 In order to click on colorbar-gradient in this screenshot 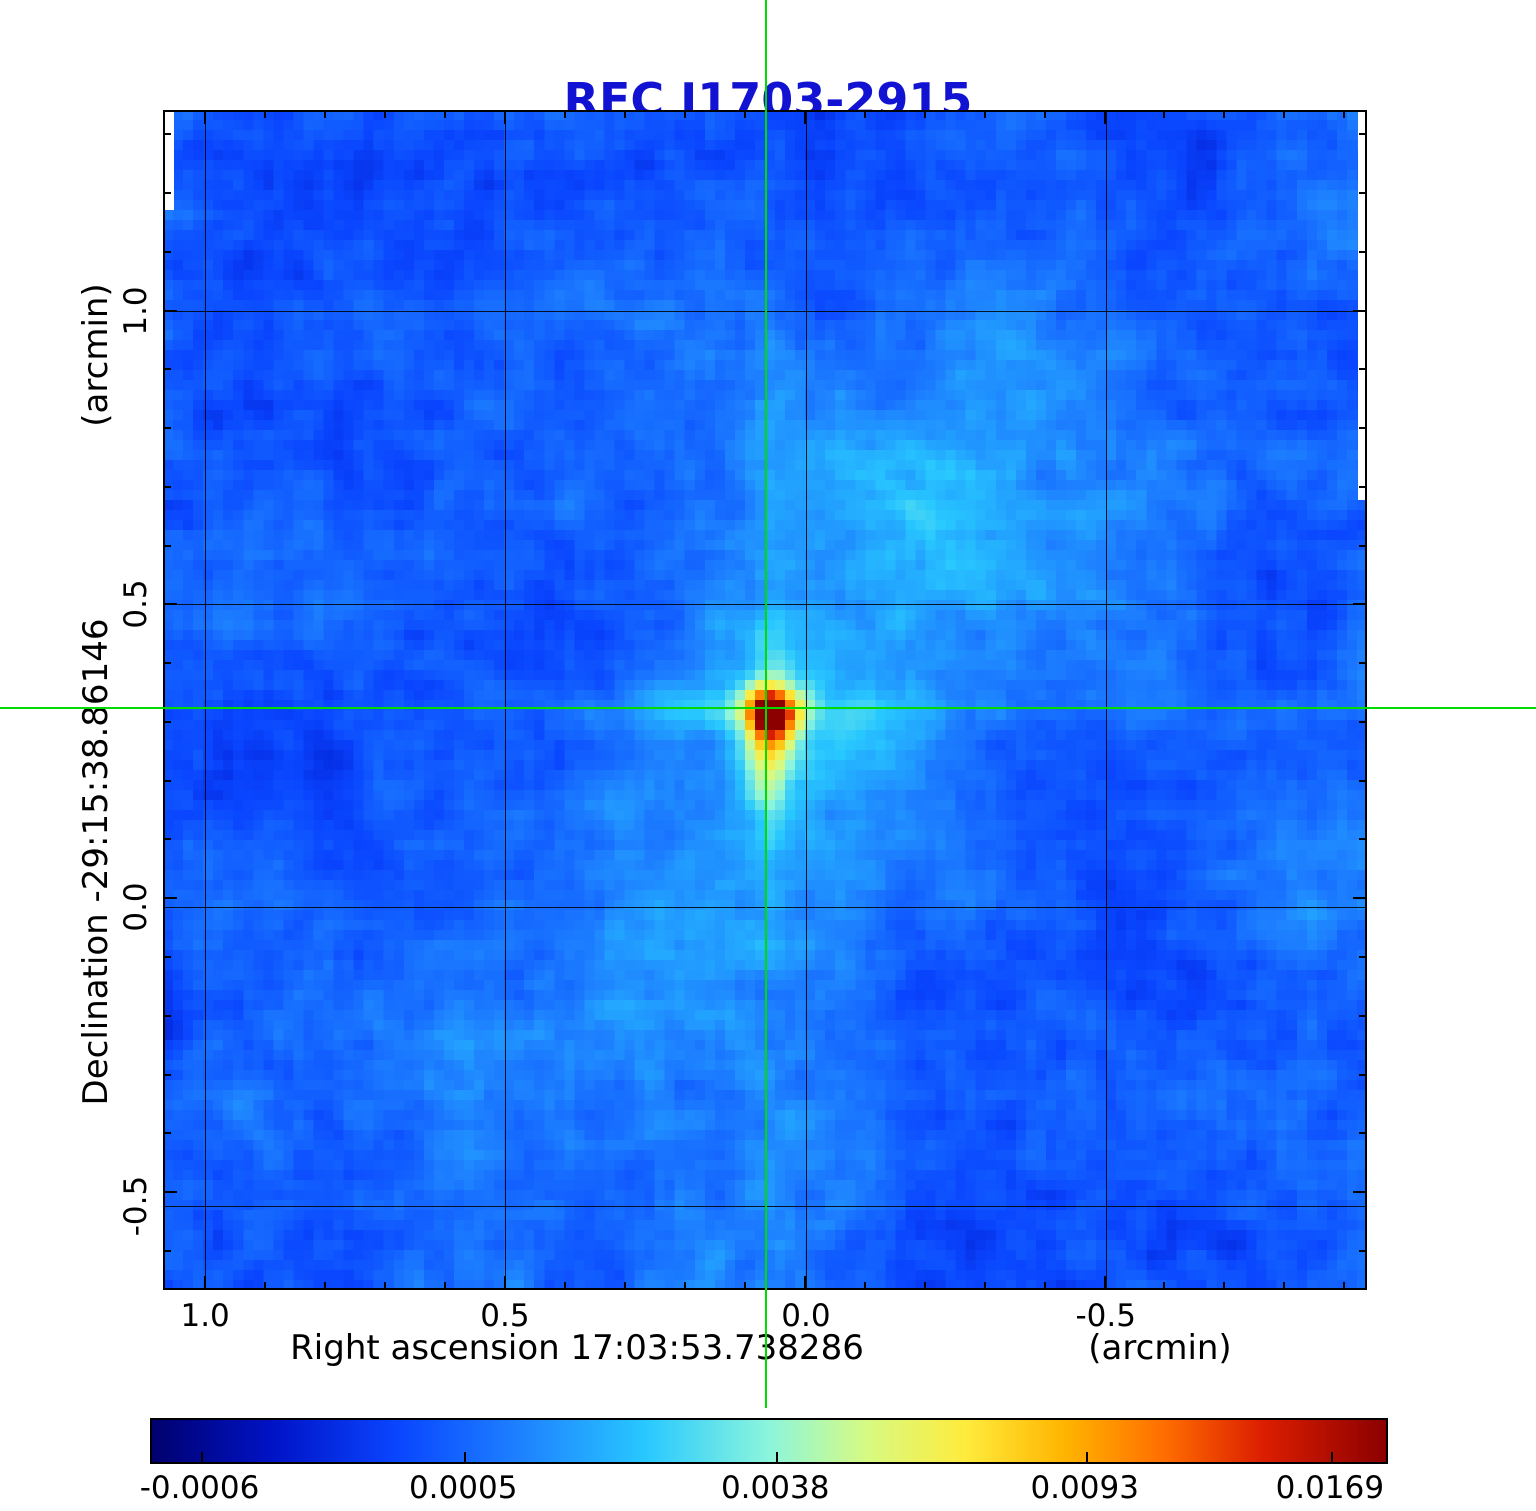, I will do `click(769, 1441)`.